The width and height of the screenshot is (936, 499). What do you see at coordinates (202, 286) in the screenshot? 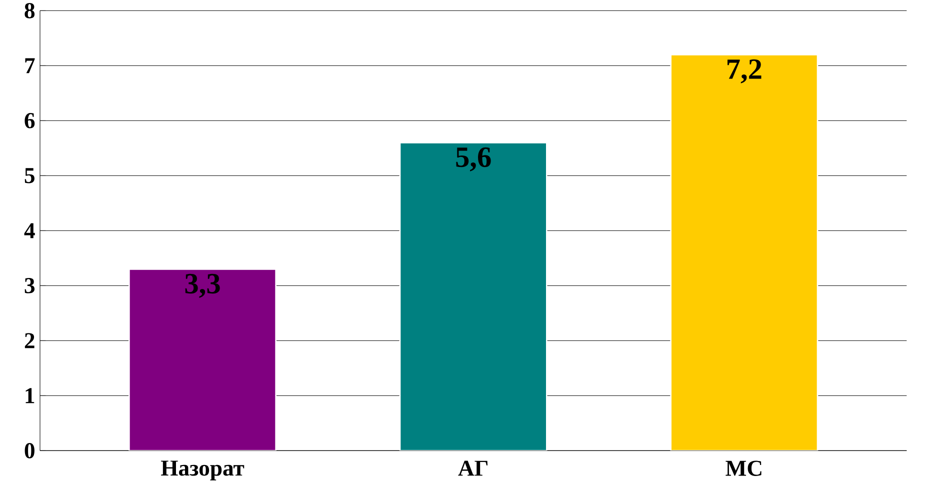
I see `data-label: 3,3` at bounding box center [202, 286].